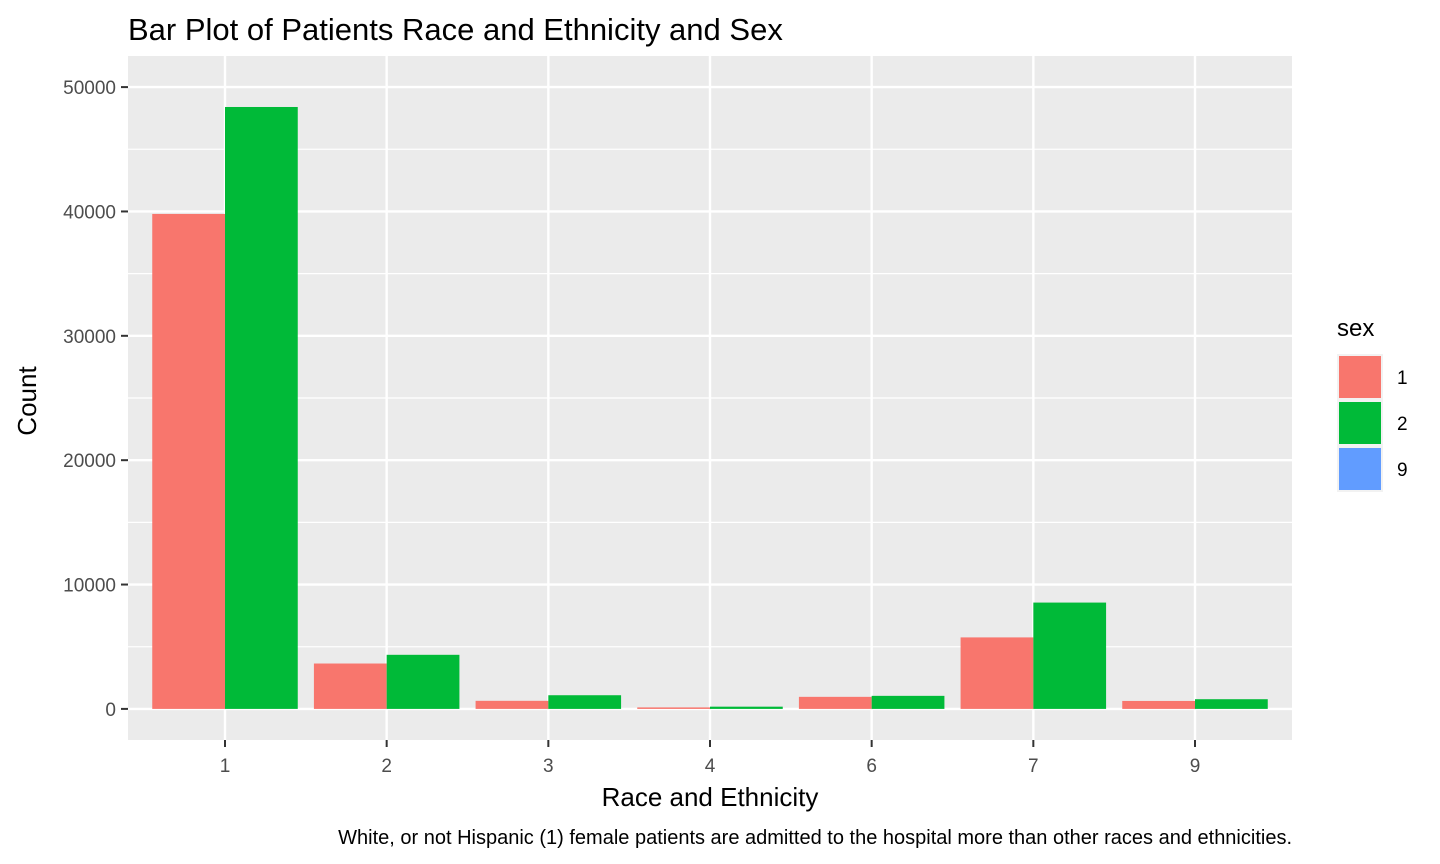 The width and height of the screenshot is (1440, 864). What do you see at coordinates (710, 766) in the screenshot?
I see `x-tick-label: 4` at bounding box center [710, 766].